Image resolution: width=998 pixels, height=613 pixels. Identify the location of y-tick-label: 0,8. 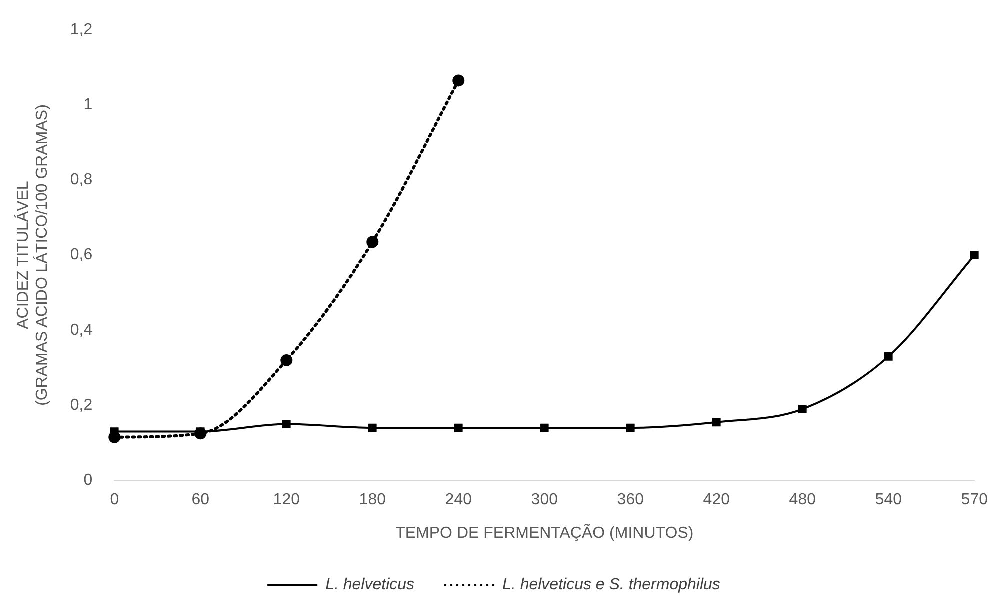
(81, 180).